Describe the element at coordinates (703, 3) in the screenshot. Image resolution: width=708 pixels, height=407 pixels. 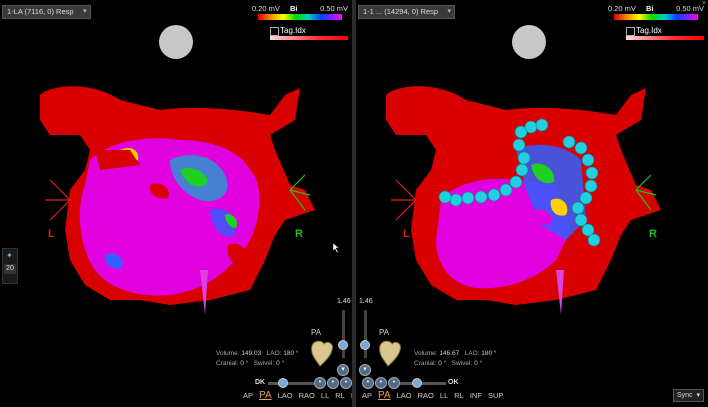
I see `close-icon: ×` at that location.